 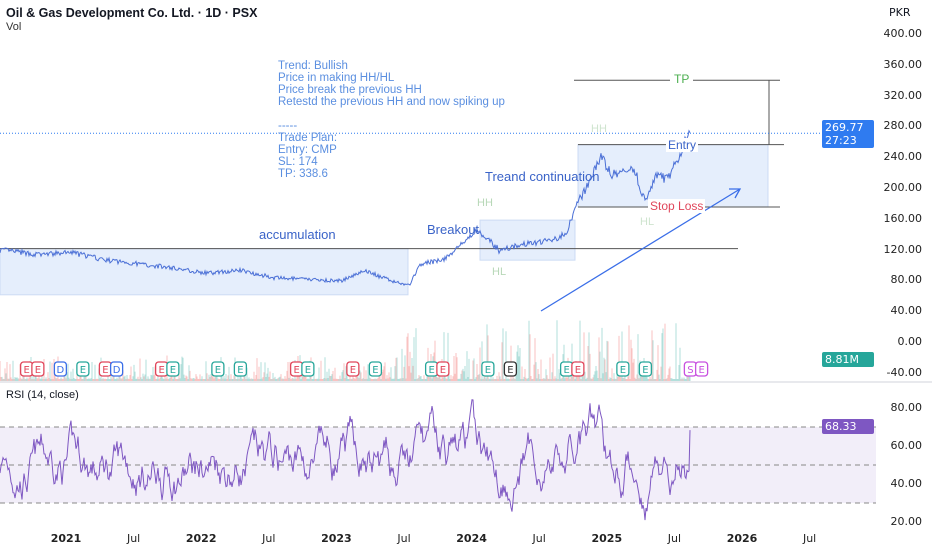 I want to click on price-tick: 240.00, so click(x=903, y=157).